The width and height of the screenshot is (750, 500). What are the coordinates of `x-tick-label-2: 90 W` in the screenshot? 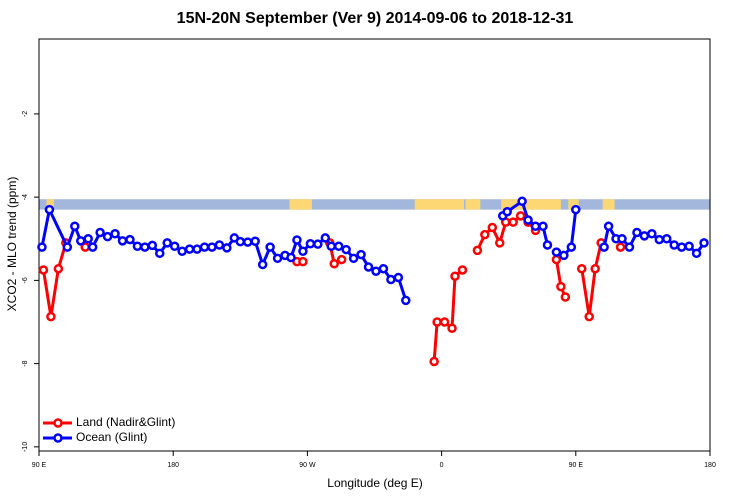 It's located at (307, 465).